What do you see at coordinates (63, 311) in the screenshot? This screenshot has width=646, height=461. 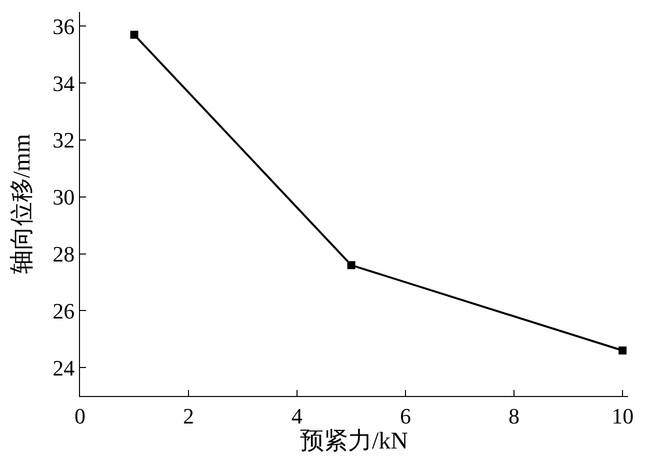 I see `y-tick-label: 26` at bounding box center [63, 311].